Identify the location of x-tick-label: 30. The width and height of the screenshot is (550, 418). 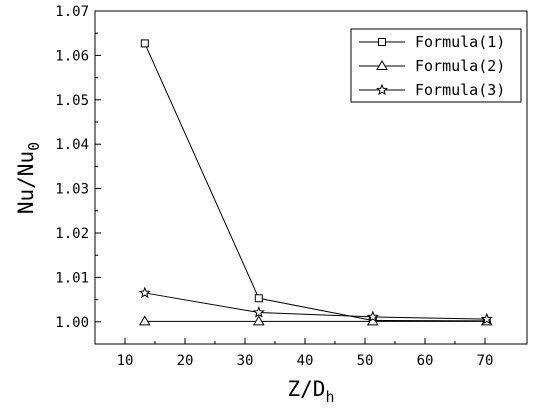
(245, 361).